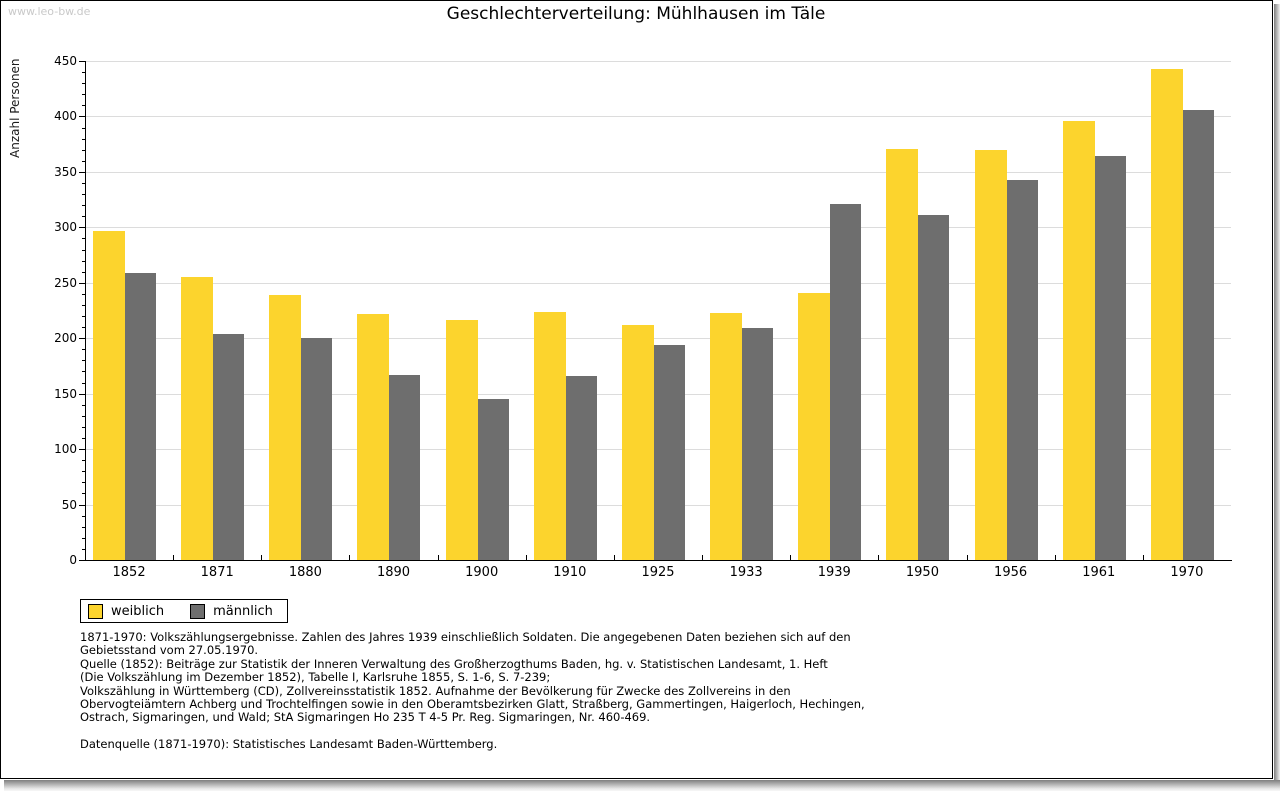  What do you see at coordinates (138, 611) in the screenshot?
I see `legend-label-weiblich: weiblich` at bounding box center [138, 611].